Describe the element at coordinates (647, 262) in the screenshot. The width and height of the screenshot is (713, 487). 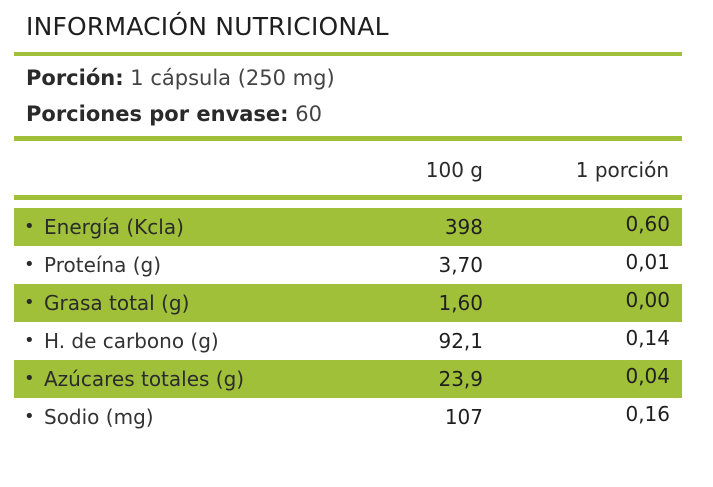
I see `value-serving: 0,01` at that location.